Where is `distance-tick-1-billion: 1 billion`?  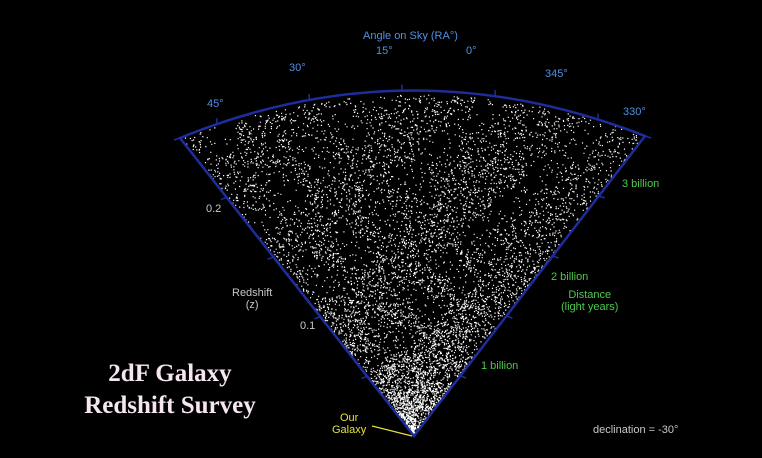 distance-tick-1-billion: 1 billion is located at coordinates (500, 366).